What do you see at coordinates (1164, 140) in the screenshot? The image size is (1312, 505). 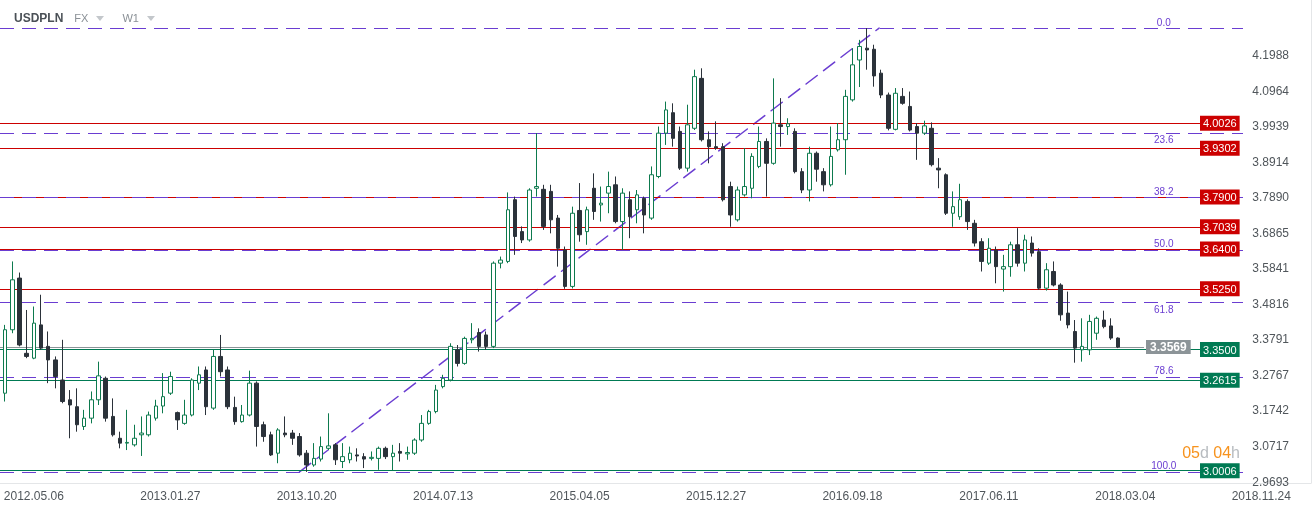 I see `annotation: 23.6` at bounding box center [1164, 140].